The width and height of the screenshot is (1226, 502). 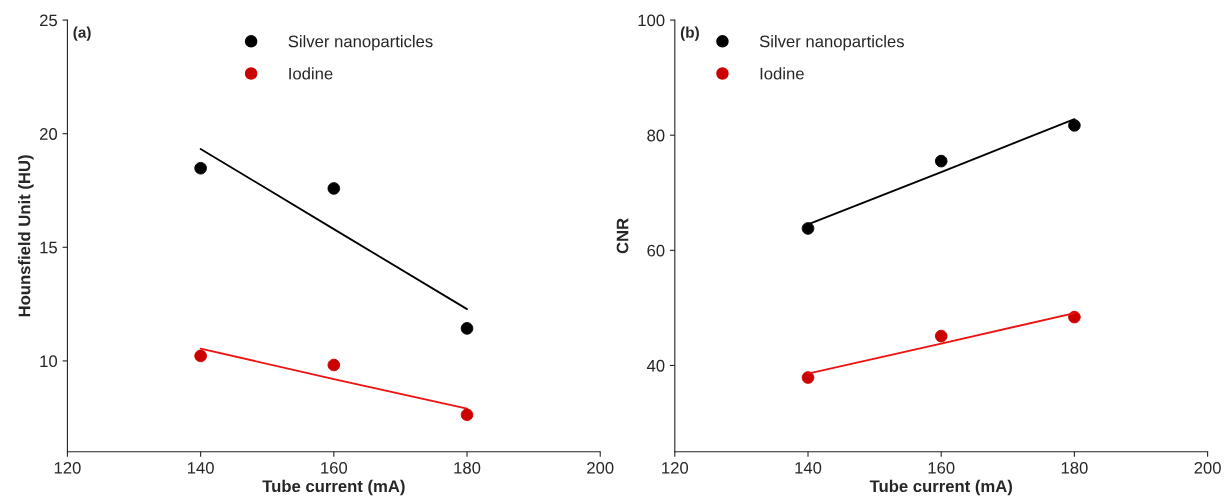 I want to click on y-tick-label: 25, so click(x=49, y=20).